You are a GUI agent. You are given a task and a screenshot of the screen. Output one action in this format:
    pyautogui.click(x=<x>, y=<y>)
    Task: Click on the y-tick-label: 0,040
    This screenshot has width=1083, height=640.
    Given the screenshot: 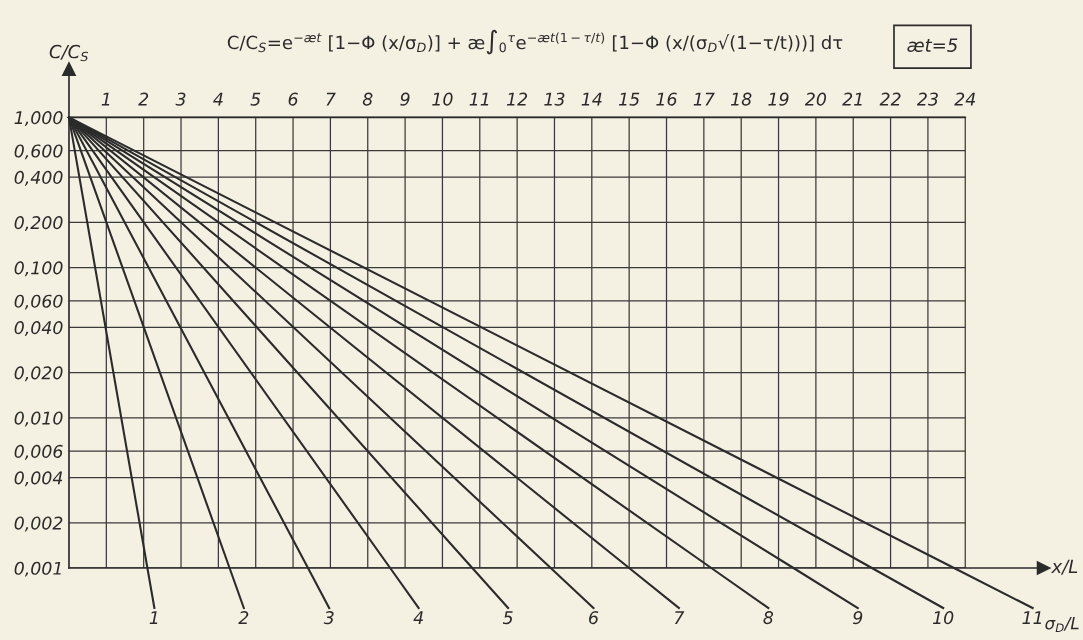 What is the action you would take?
    pyautogui.click(x=38, y=328)
    